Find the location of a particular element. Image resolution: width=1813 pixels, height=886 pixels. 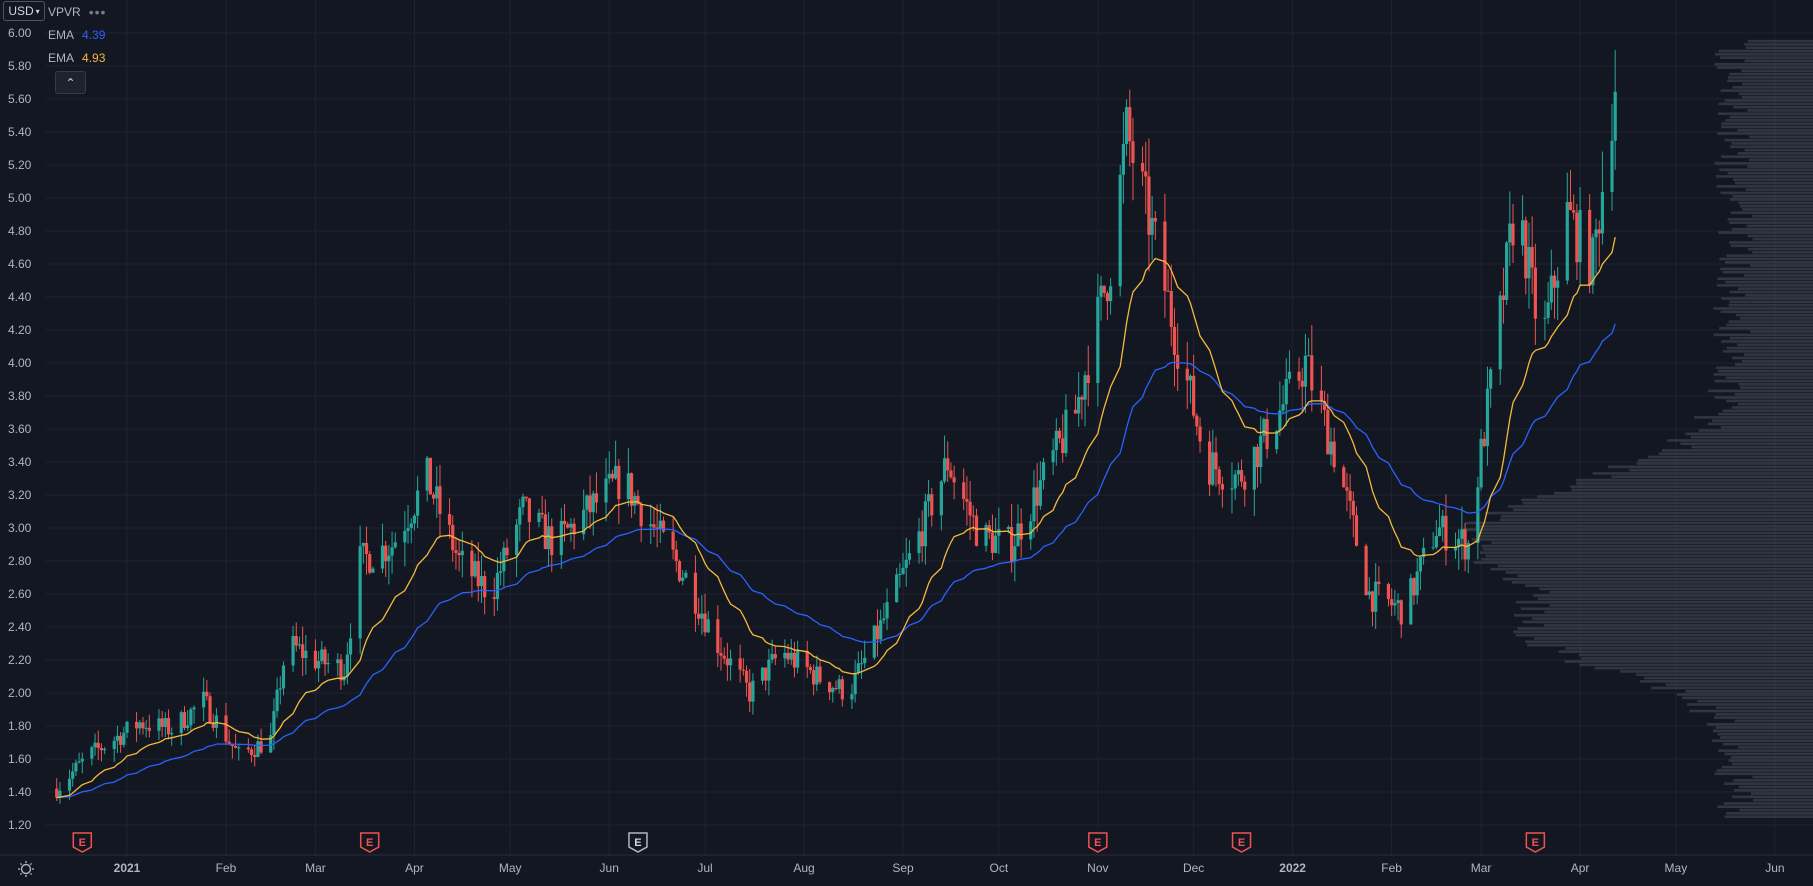

currency-button: USD ▾ is located at coordinates (24, 11).